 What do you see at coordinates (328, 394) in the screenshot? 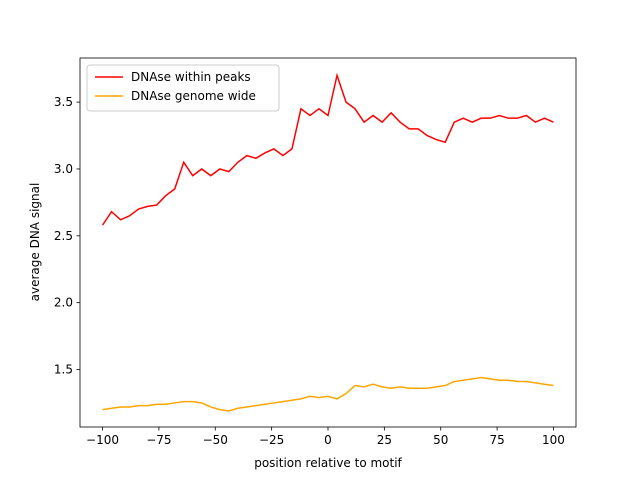
I see `series-line` at bounding box center [328, 394].